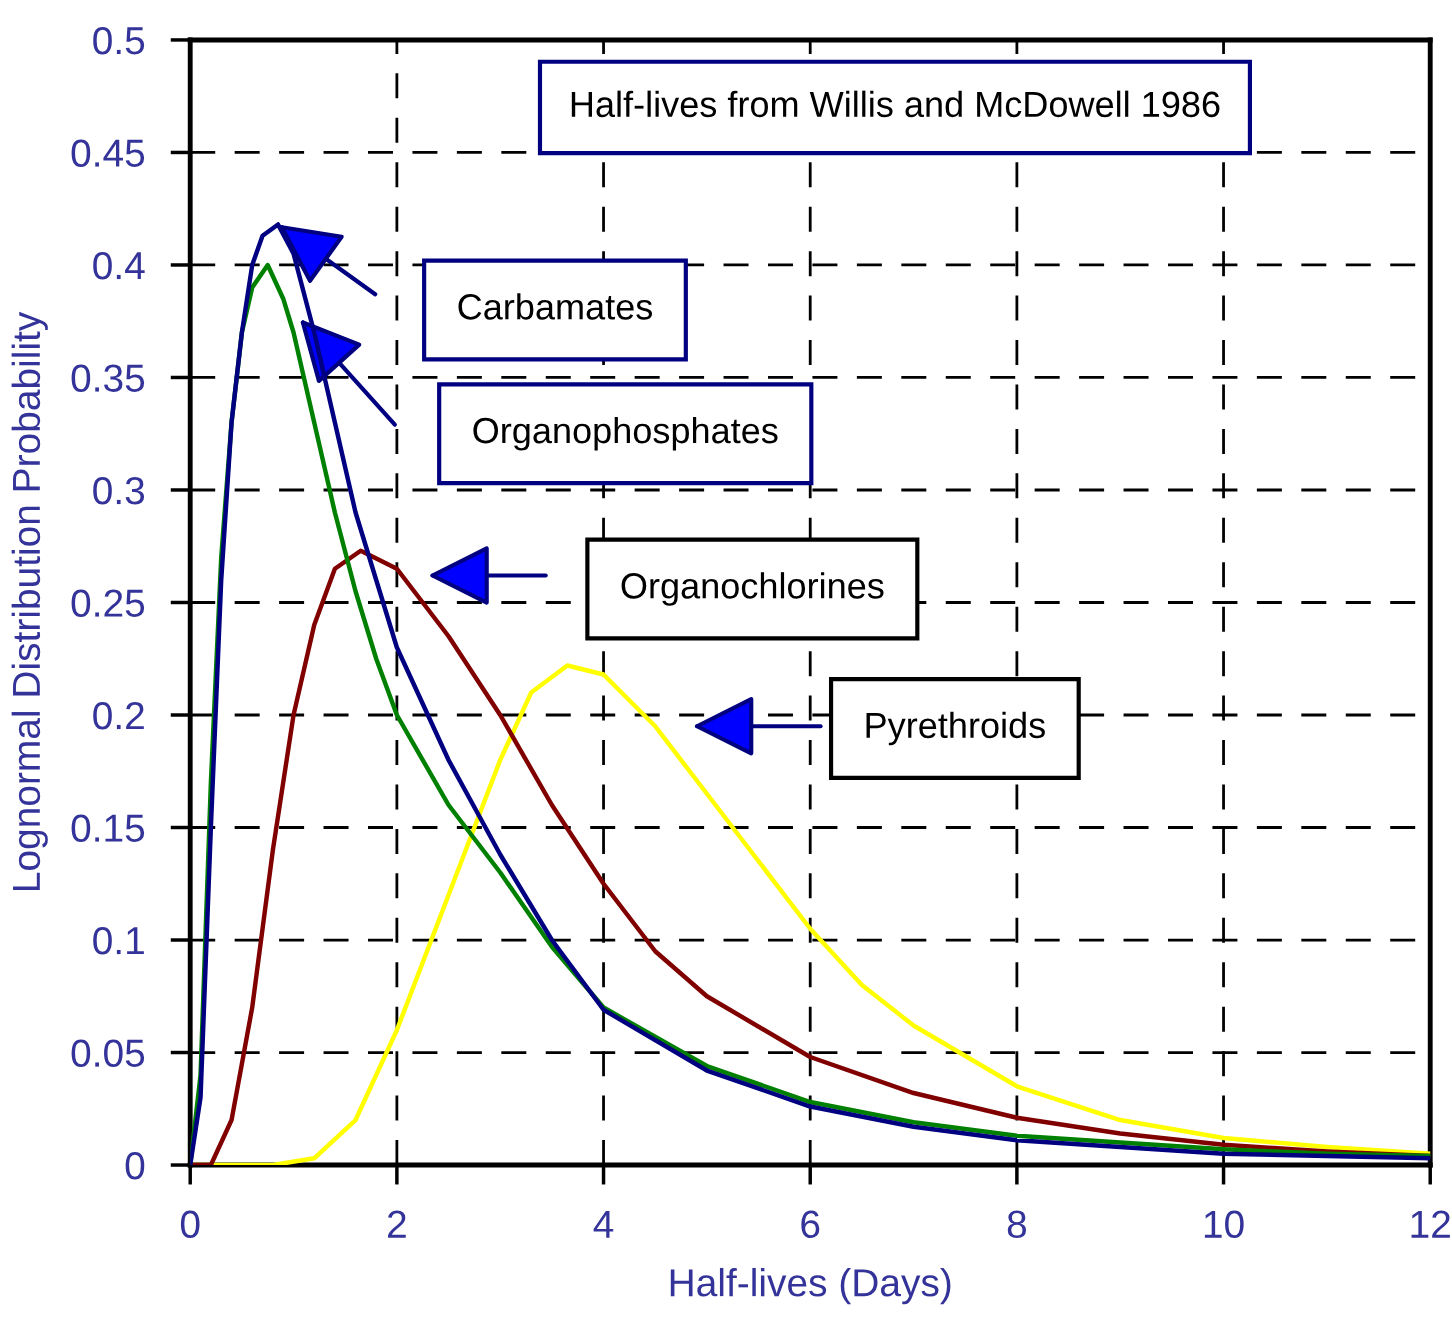  I want to click on x-tick-label: 2, so click(397, 1224).